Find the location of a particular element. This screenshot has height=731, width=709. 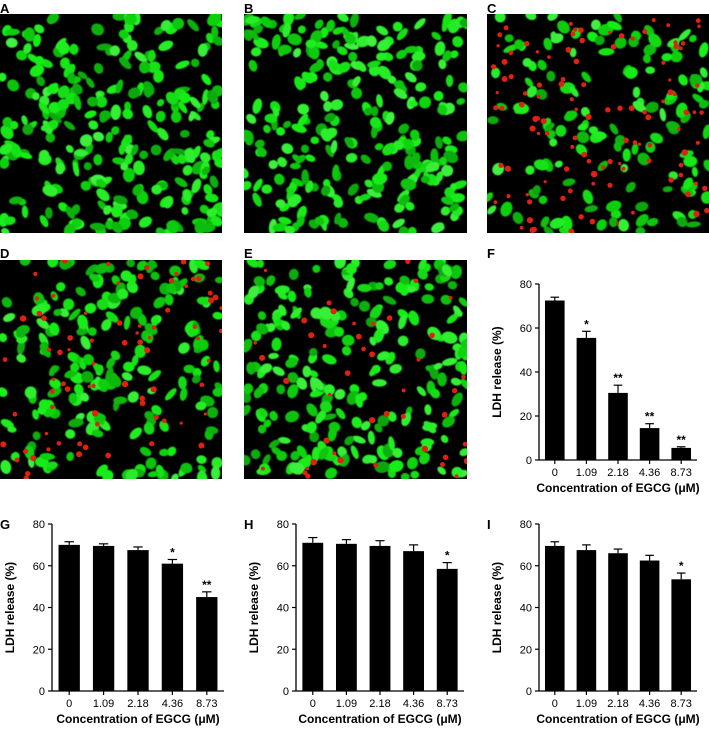

y-tick-label: 80 is located at coordinates (39, 525).